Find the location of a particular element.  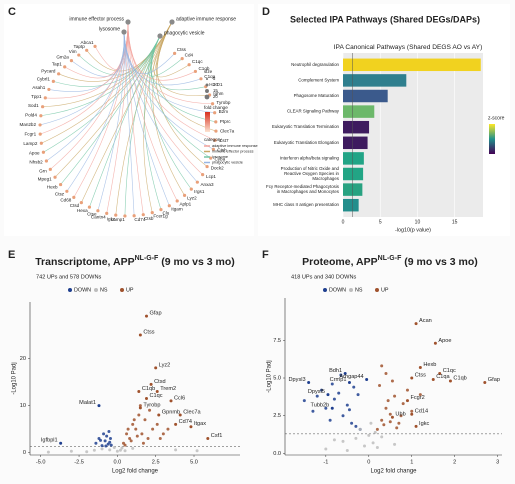

gene-label: Vim is located at coordinates (73, 51).